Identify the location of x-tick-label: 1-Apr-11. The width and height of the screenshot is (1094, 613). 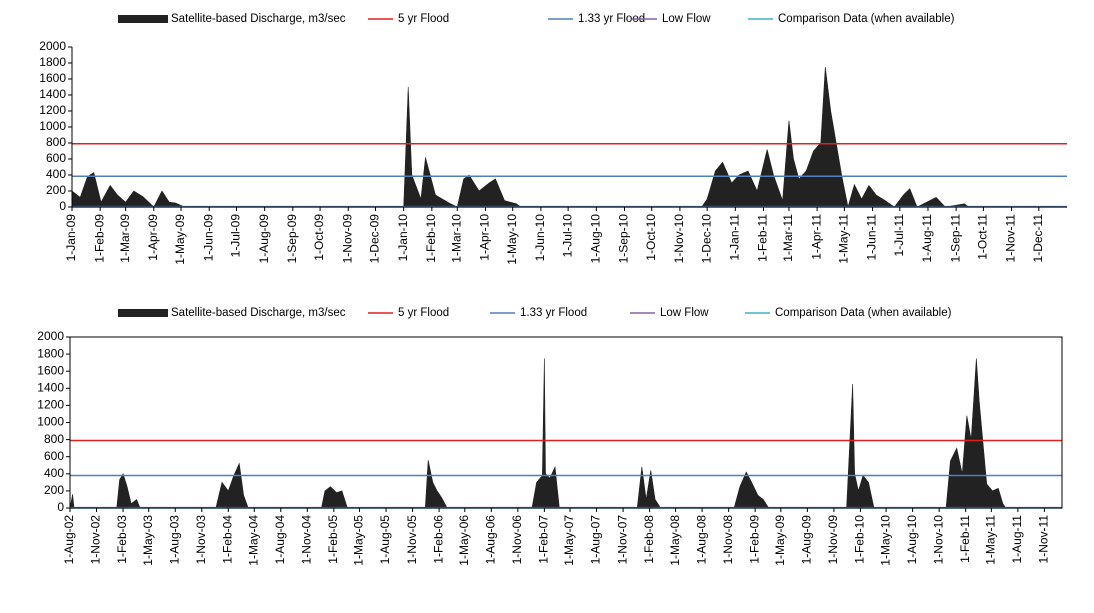
(816, 237).